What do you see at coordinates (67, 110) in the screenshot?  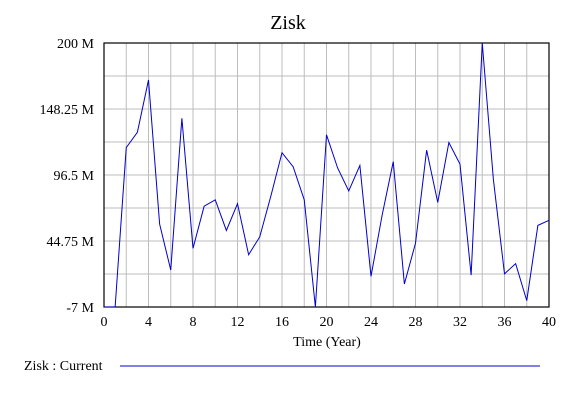 I see `y-tick-label: 148.25 M` at bounding box center [67, 110].